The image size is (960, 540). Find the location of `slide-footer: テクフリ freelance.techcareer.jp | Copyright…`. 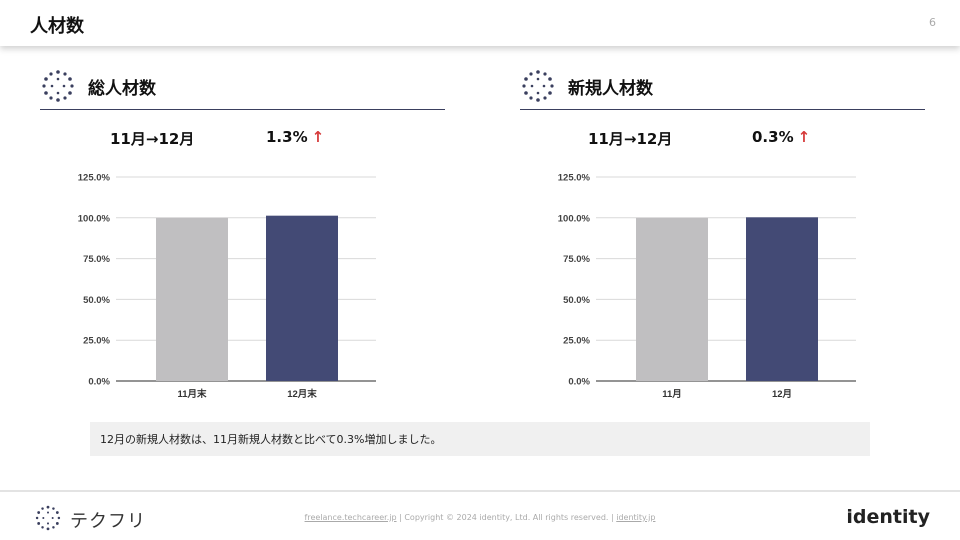

slide-footer: テクフリ freelance.techcareer.jp | Copyright… is located at coordinates (480, 515).